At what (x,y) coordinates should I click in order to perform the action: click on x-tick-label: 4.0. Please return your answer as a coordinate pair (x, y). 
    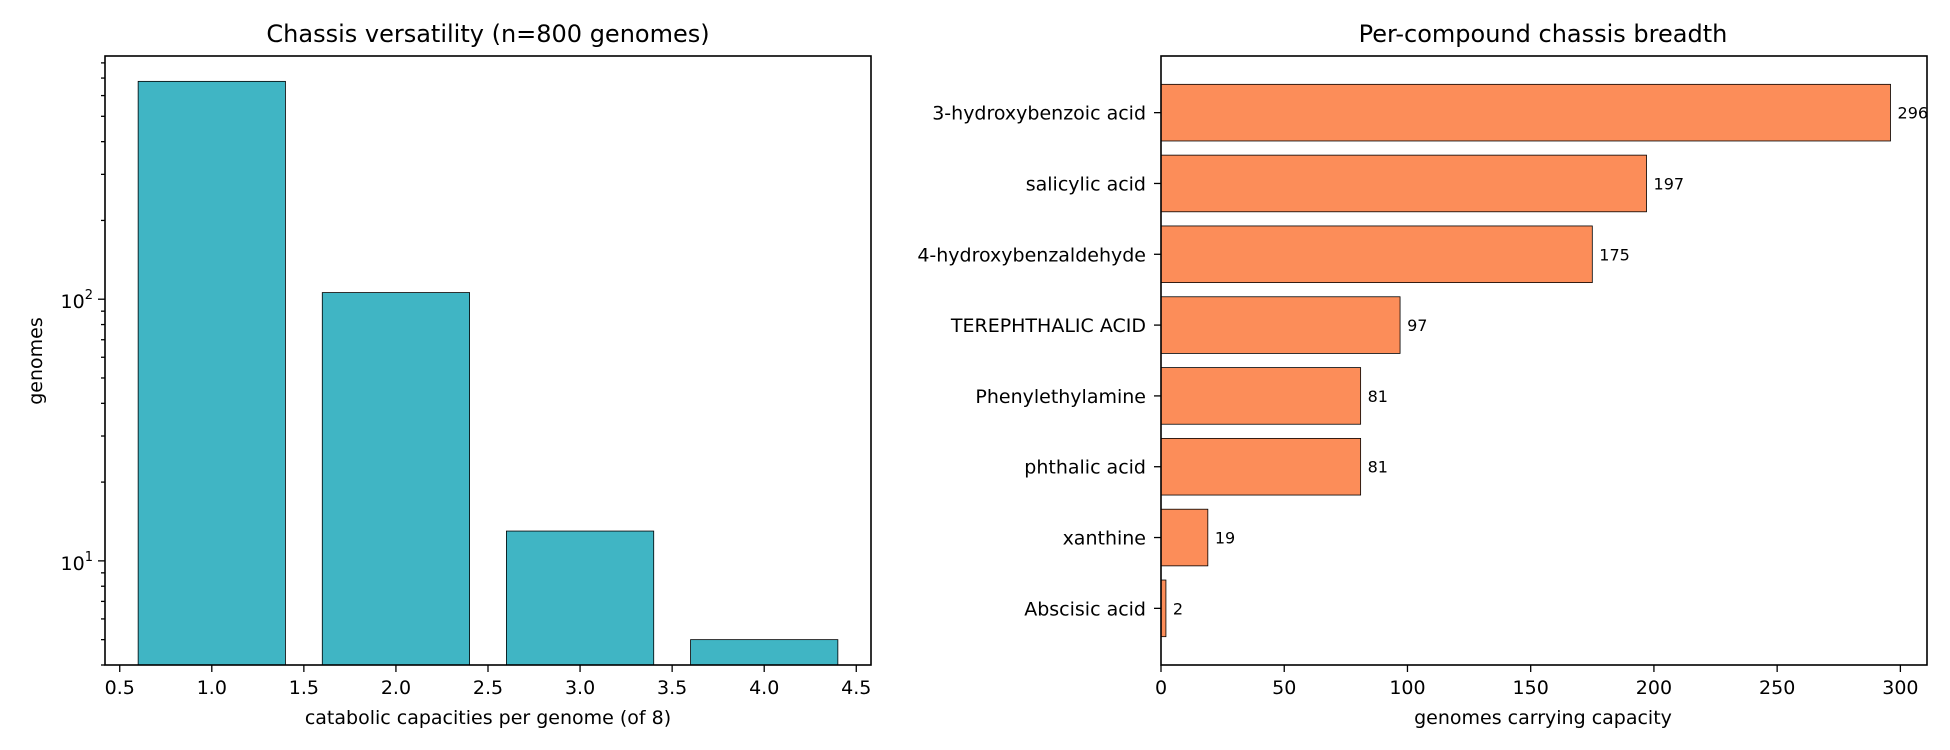
    Looking at the image, I should click on (764, 688).